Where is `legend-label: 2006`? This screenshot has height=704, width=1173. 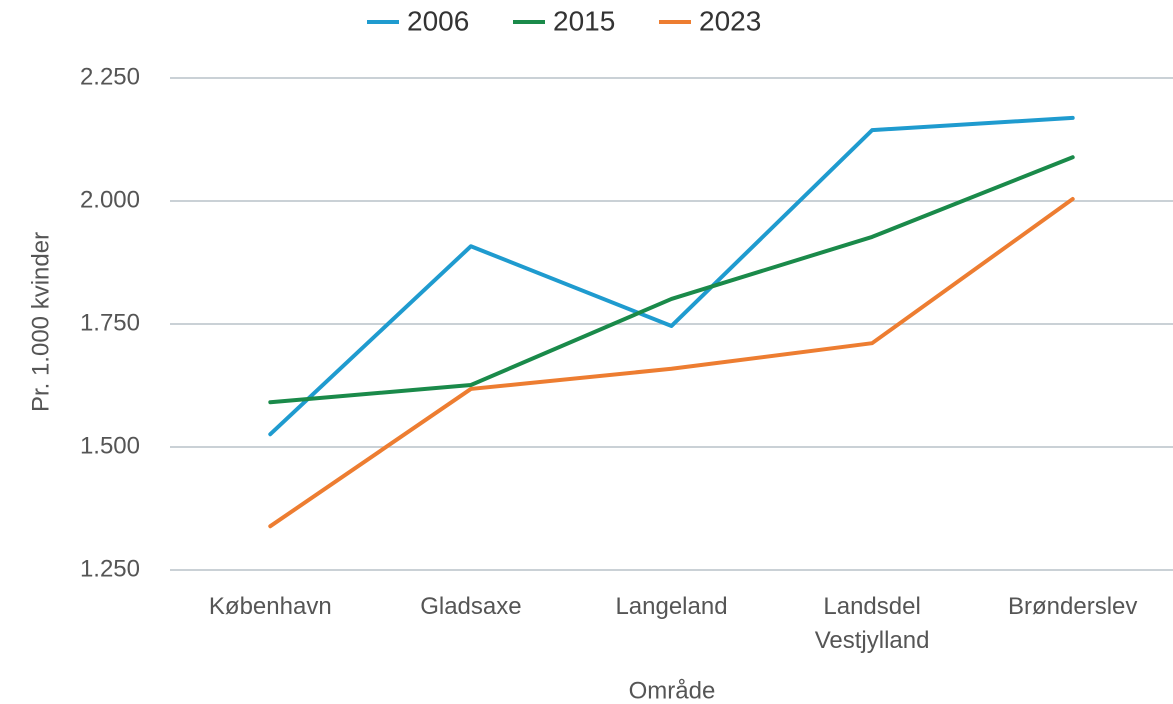 legend-label: 2006 is located at coordinates (438, 20).